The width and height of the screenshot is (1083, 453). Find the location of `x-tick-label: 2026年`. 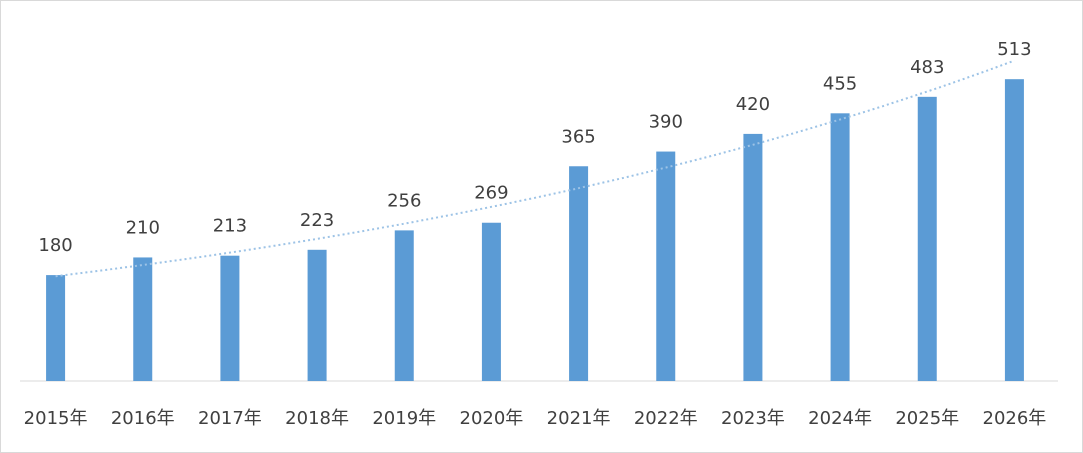

x-tick-label: 2026年 is located at coordinates (1015, 418).